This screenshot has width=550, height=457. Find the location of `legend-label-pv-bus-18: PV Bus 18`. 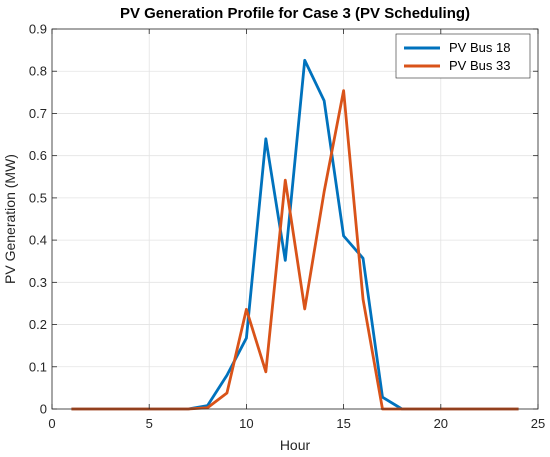

legend-label-pv-bus-18: PV Bus 18 is located at coordinates (479, 47).